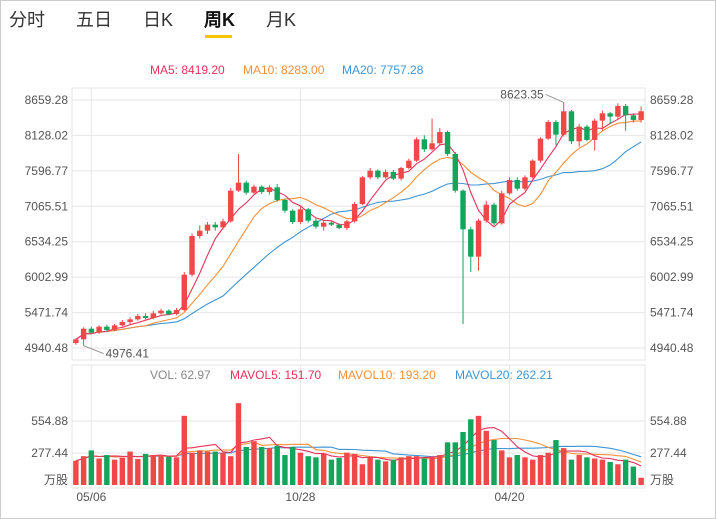 Image resolution: width=716 pixels, height=519 pixels. I want to click on price-tick-label-right: 8659.28, so click(672, 100).